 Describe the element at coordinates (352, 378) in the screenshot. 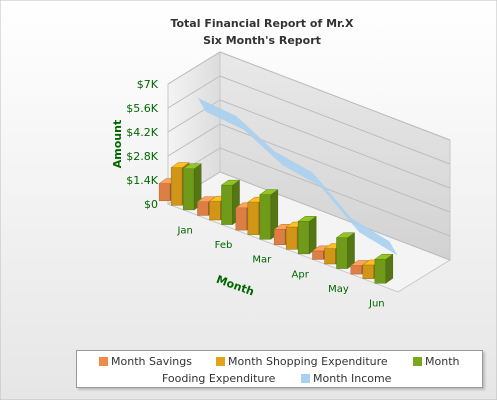

I see `legend-label-income: Month Income` at that location.